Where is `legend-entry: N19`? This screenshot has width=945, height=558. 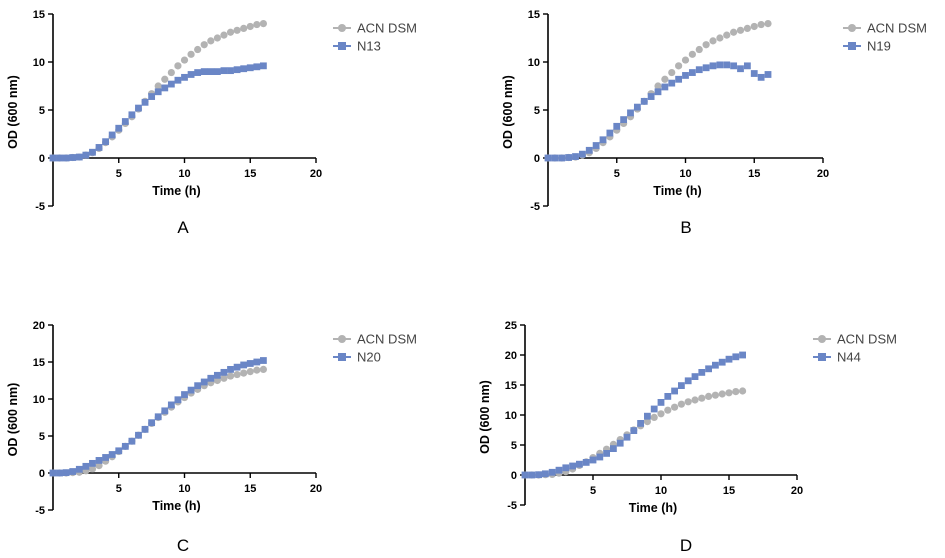 legend-entry: N19 is located at coordinates (867, 46).